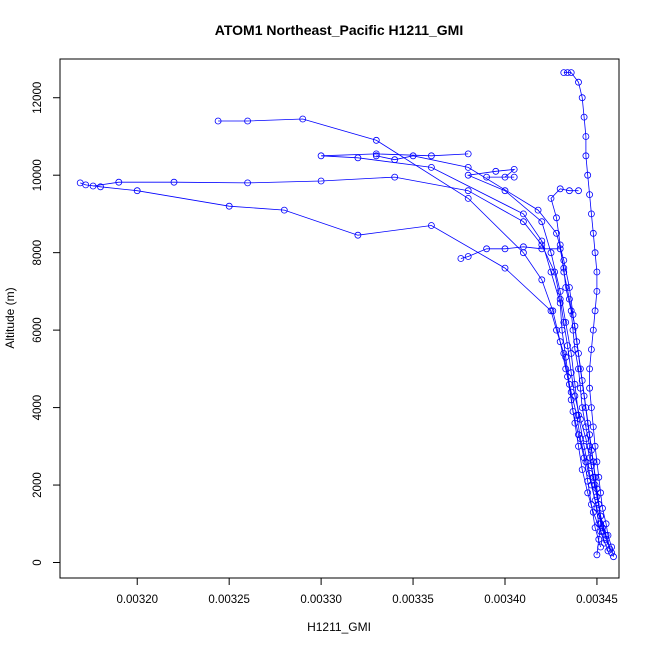 This screenshot has width=650, height=650. Describe the element at coordinates (38, 98) in the screenshot. I see `y-tick-label: 12000` at that location.